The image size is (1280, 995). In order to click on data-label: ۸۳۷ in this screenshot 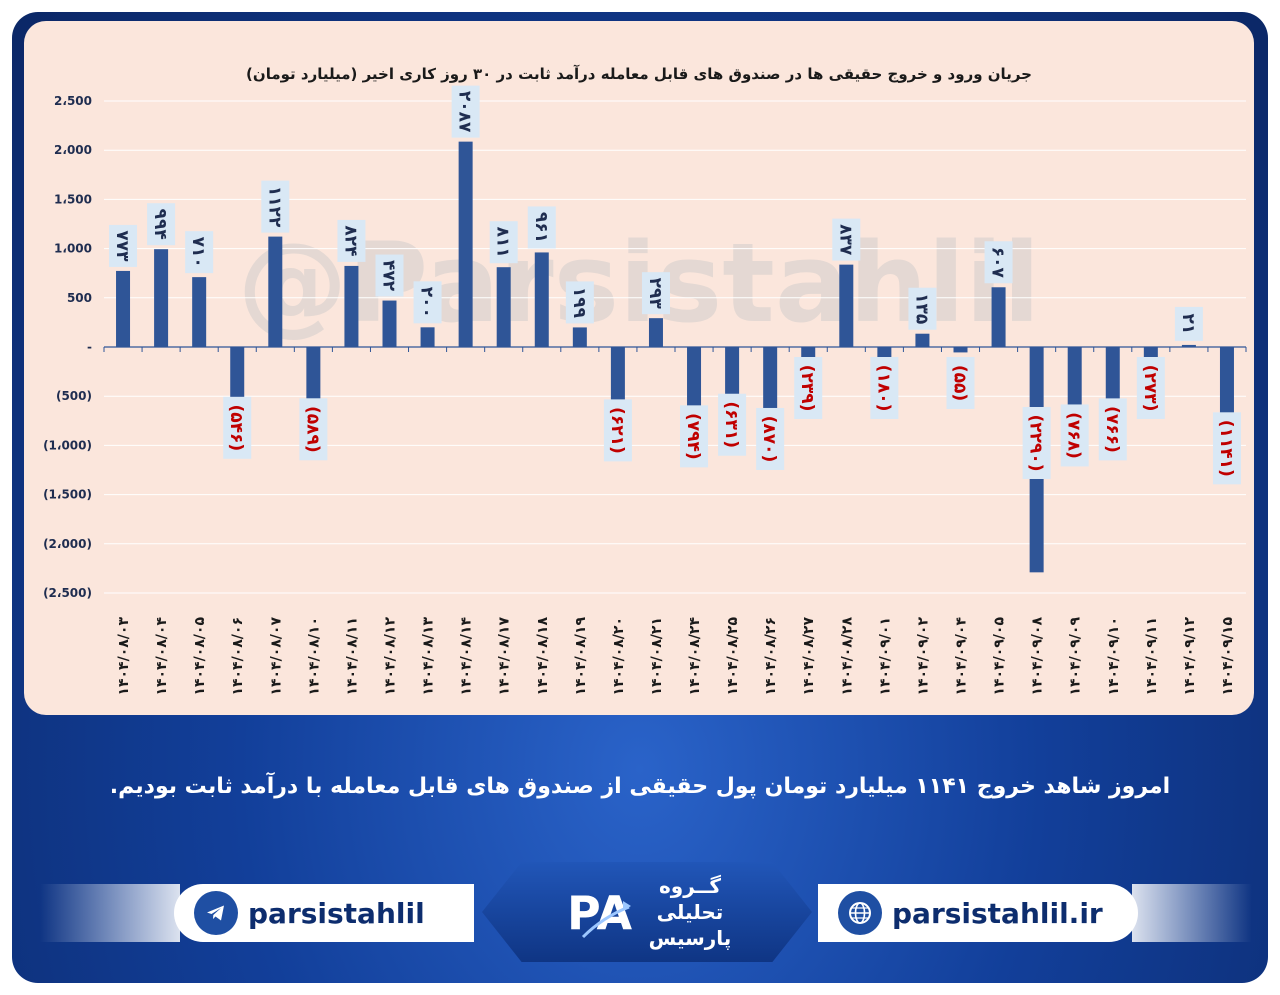, I will do `click(846, 239)`.